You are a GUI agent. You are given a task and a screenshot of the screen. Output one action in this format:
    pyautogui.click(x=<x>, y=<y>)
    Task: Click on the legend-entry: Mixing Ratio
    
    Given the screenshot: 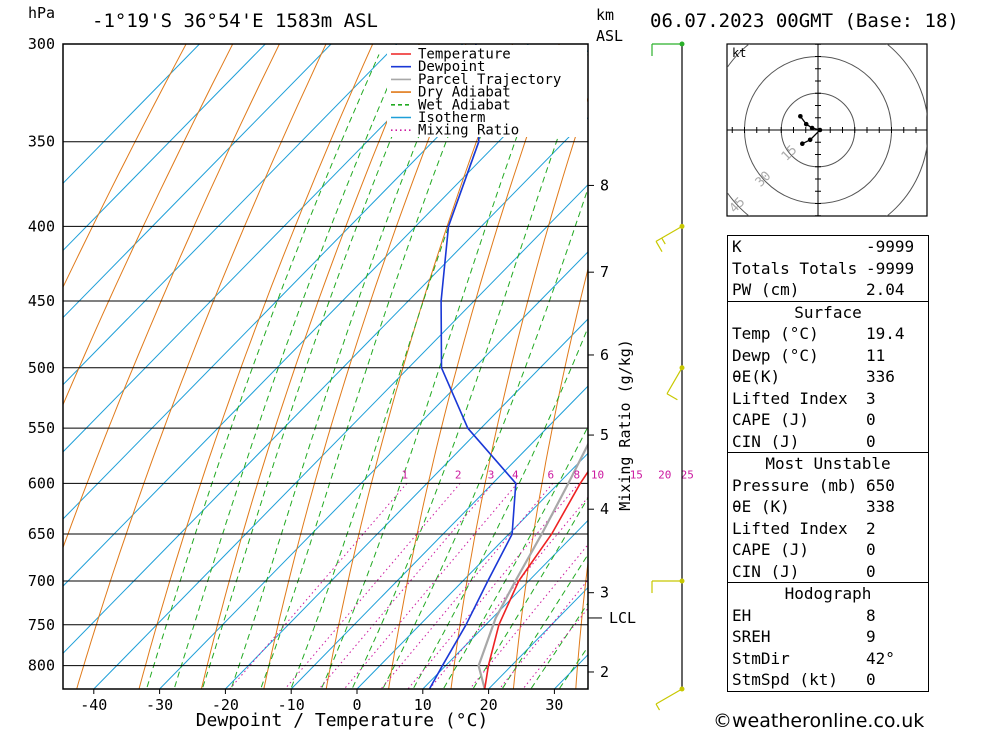 What is the action you would take?
    pyautogui.click(x=468, y=131)
    